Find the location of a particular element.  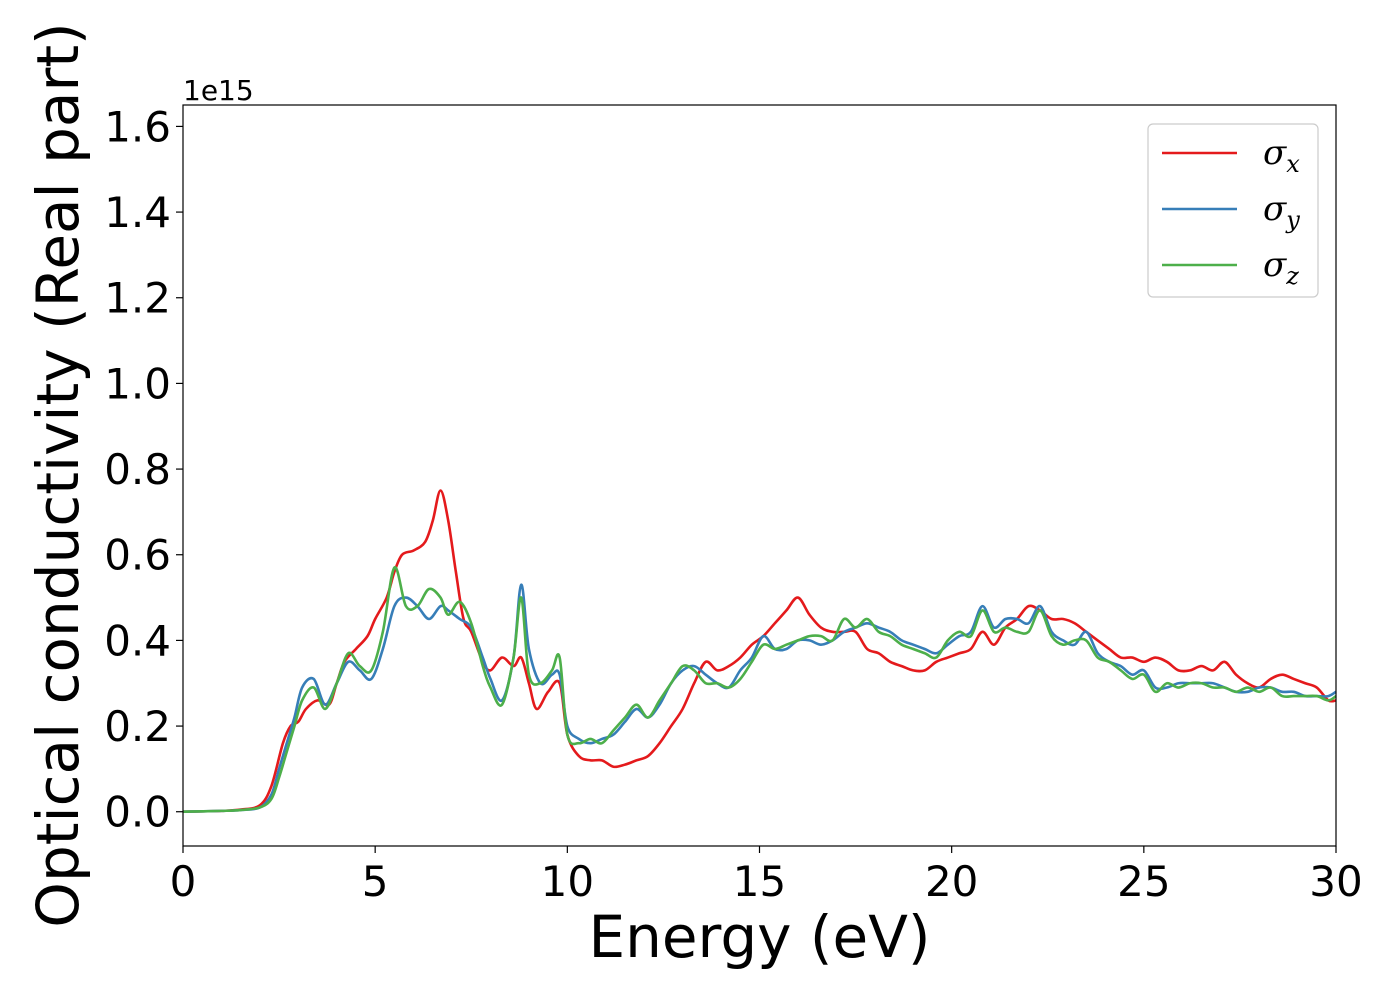

y-tick-label: 0.2 is located at coordinates (137, 726).